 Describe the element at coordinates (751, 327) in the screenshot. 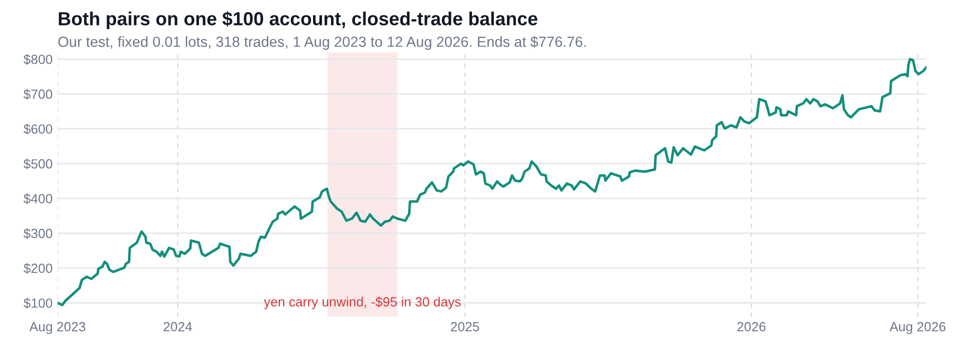

I see `x-tick-label: 2026` at that location.